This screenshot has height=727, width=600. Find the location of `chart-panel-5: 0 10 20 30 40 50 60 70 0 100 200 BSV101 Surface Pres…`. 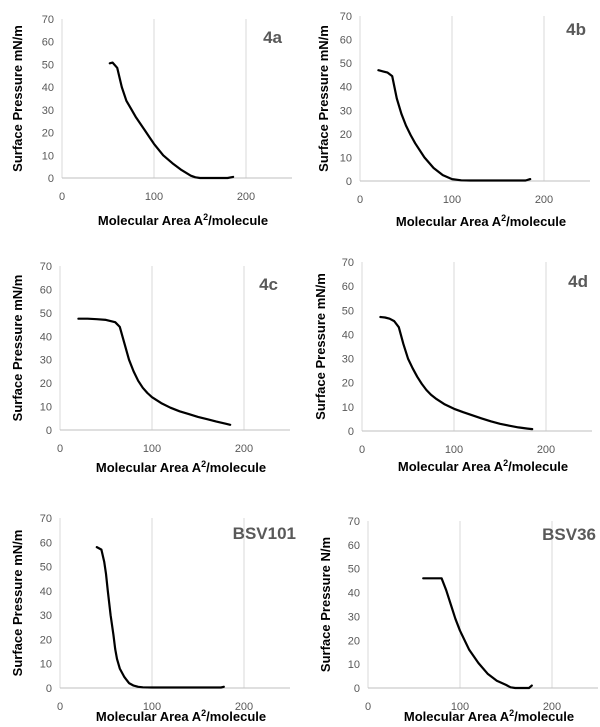

chart-panel-5: 0 10 20 30 40 50 60 70 0 100 200 BSV101 Surface Pres… is located at coordinates (153, 618).